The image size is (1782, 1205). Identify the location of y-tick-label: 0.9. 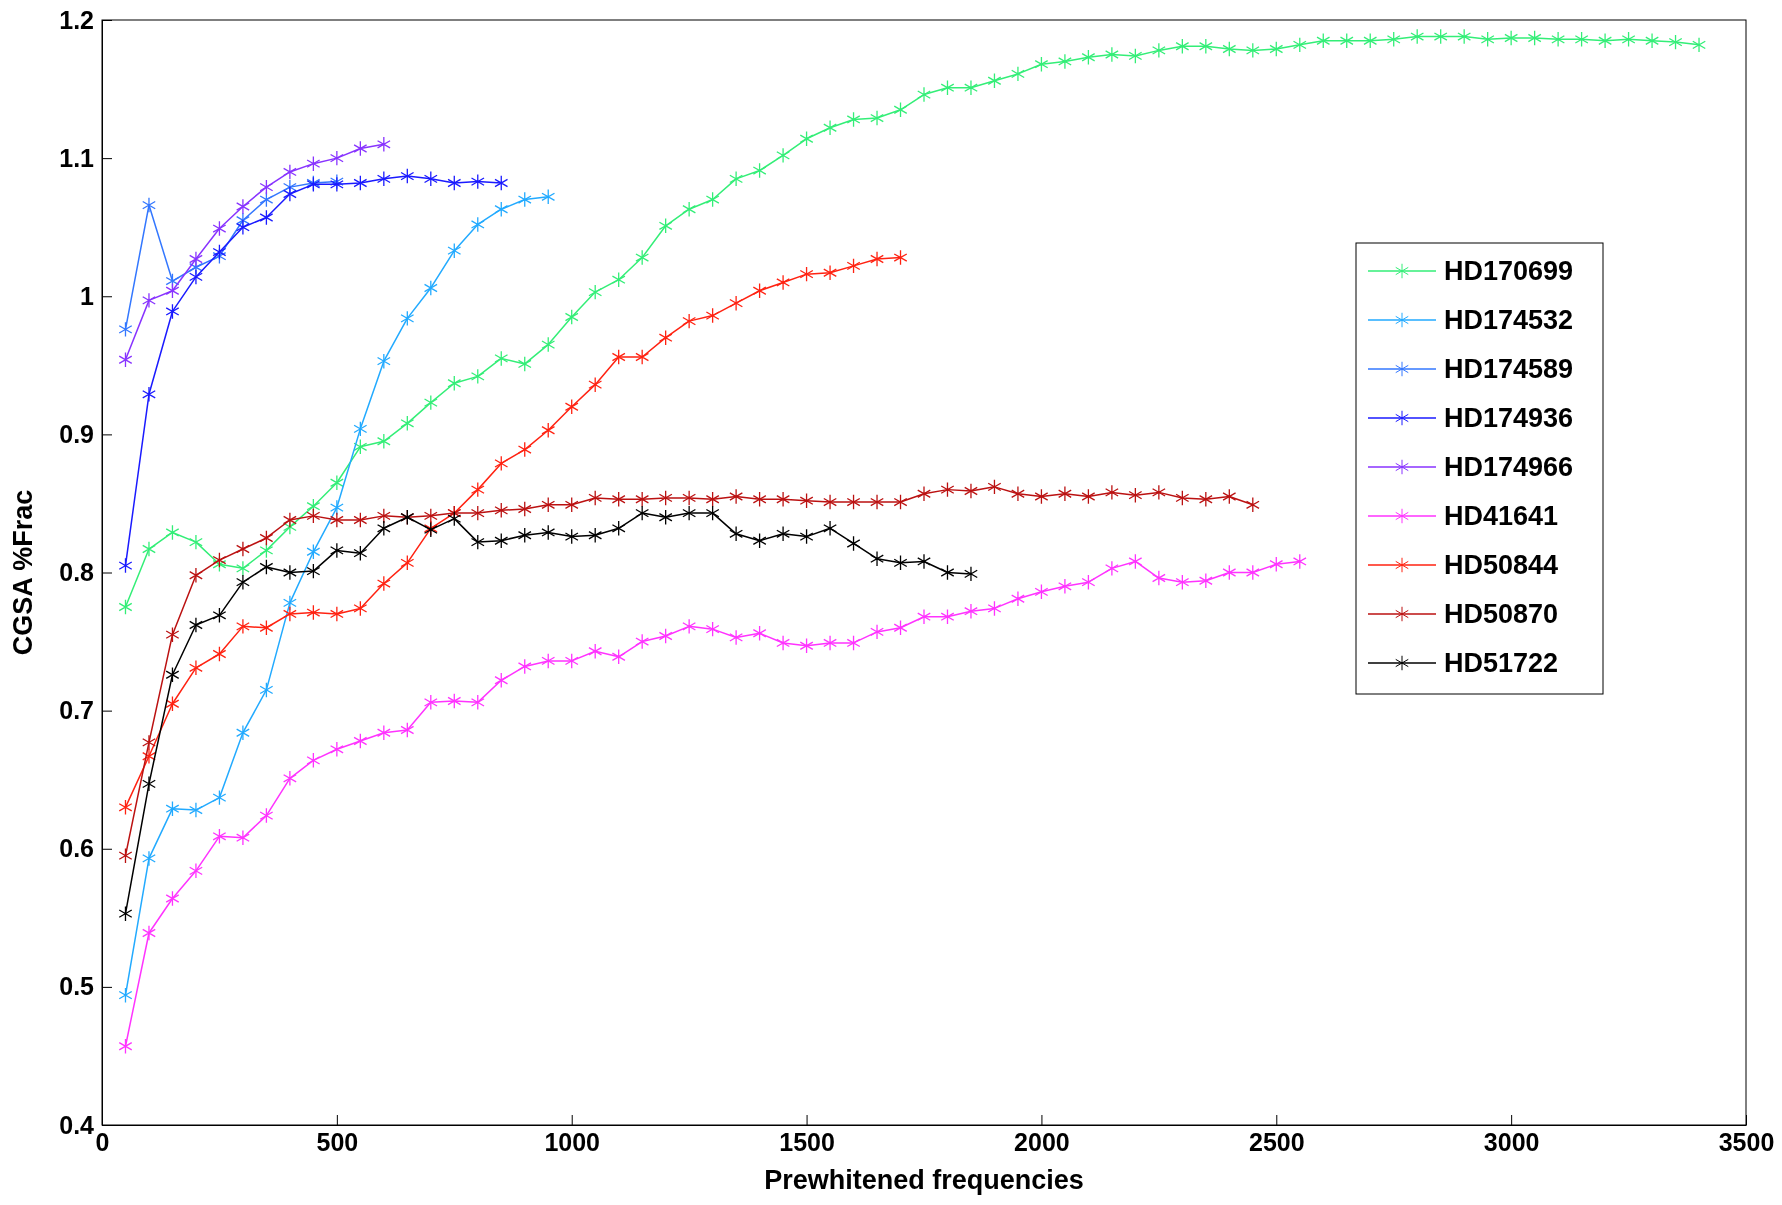
(76, 433).